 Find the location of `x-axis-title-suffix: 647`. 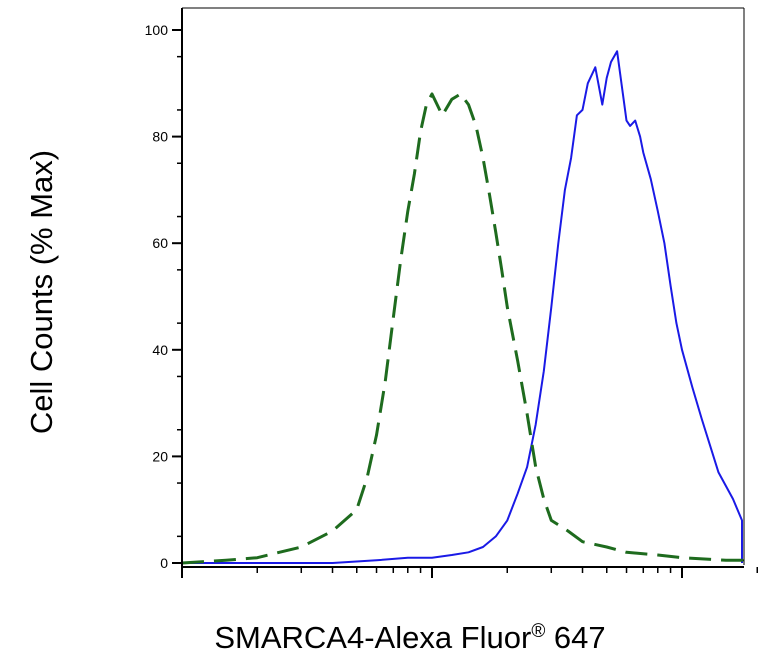

x-axis-title-suffix: 647 is located at coordinates (575, 637).